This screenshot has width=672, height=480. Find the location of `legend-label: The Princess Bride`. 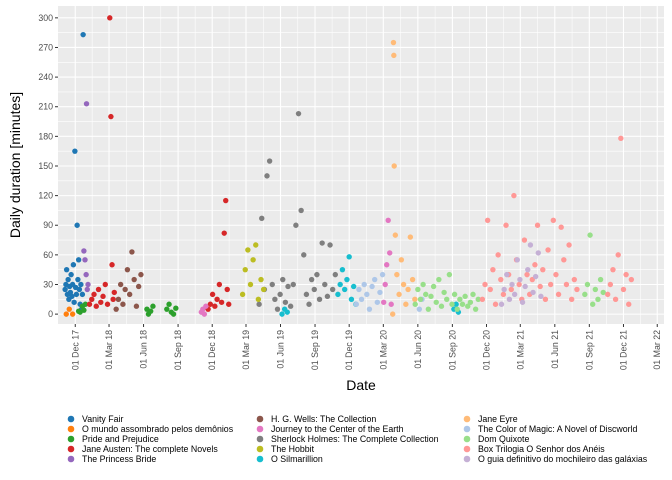

legend-label: The Princess Bride is located at coordinates (119, 459).